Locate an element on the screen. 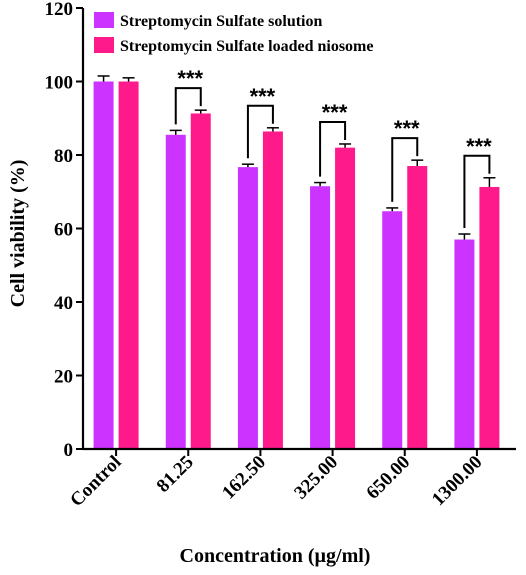 This screenshot has height=575, width=526. x-axis-label: Concentration (µg/ml) is located at coordinates (275, 556).